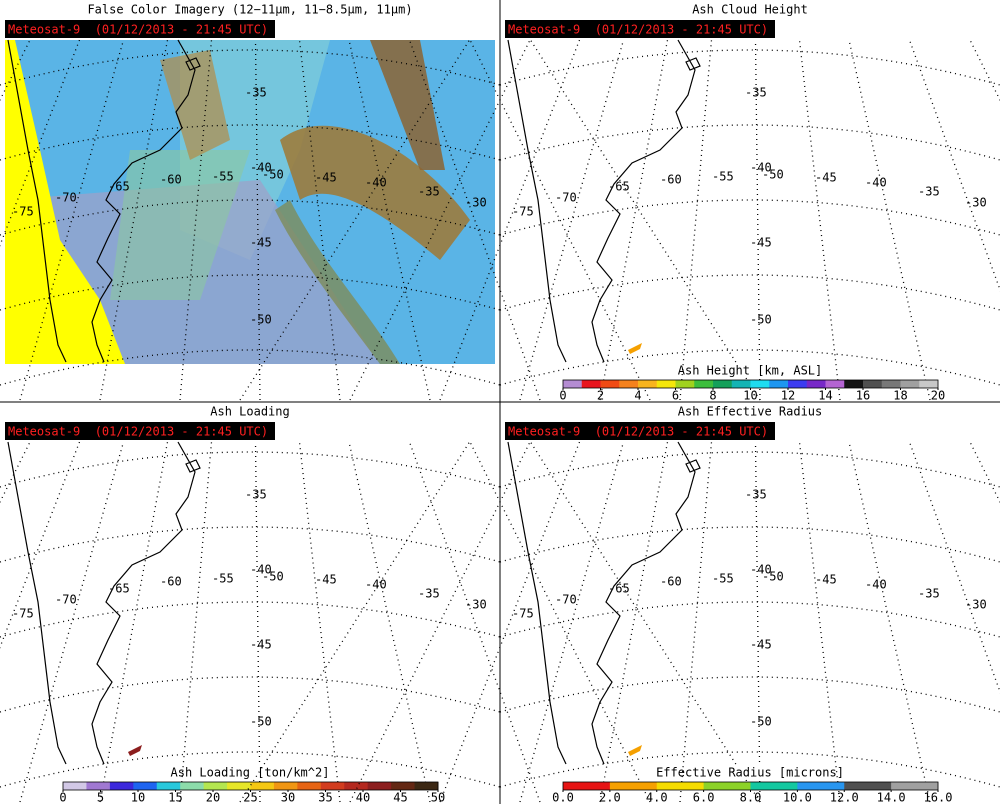 The image size is (1000, 804). I want to click on colorbar-label-bg, so click(750, 370).